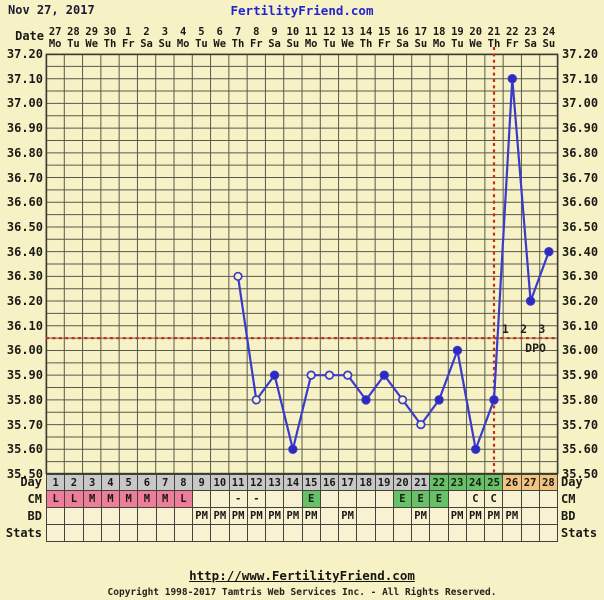 This screenshot has height=600, width=604. I want to click on table-cell: 27, so click(530, 483).